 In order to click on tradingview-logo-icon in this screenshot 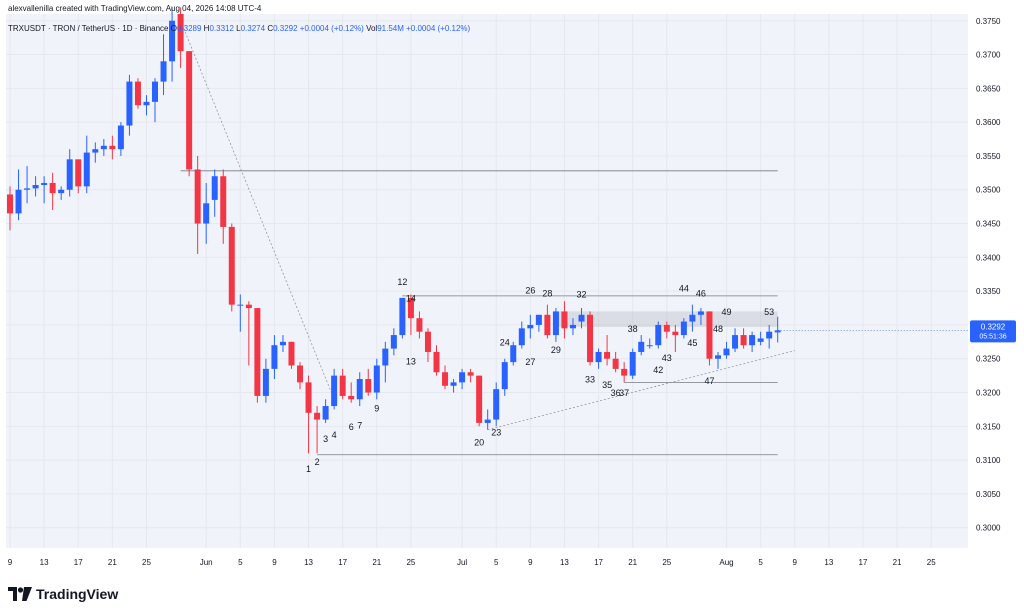, I will do `click(20, 594)`.